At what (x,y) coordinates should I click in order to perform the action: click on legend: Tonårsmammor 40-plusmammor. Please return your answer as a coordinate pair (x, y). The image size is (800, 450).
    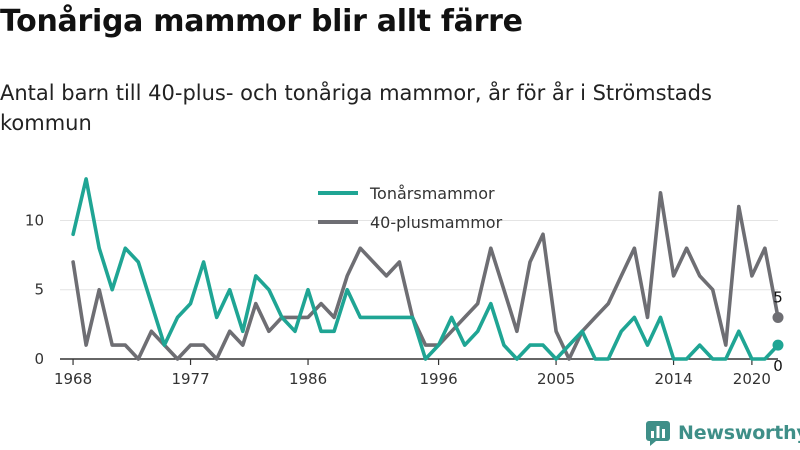
    Looking at the image, I should click on (410, 208).